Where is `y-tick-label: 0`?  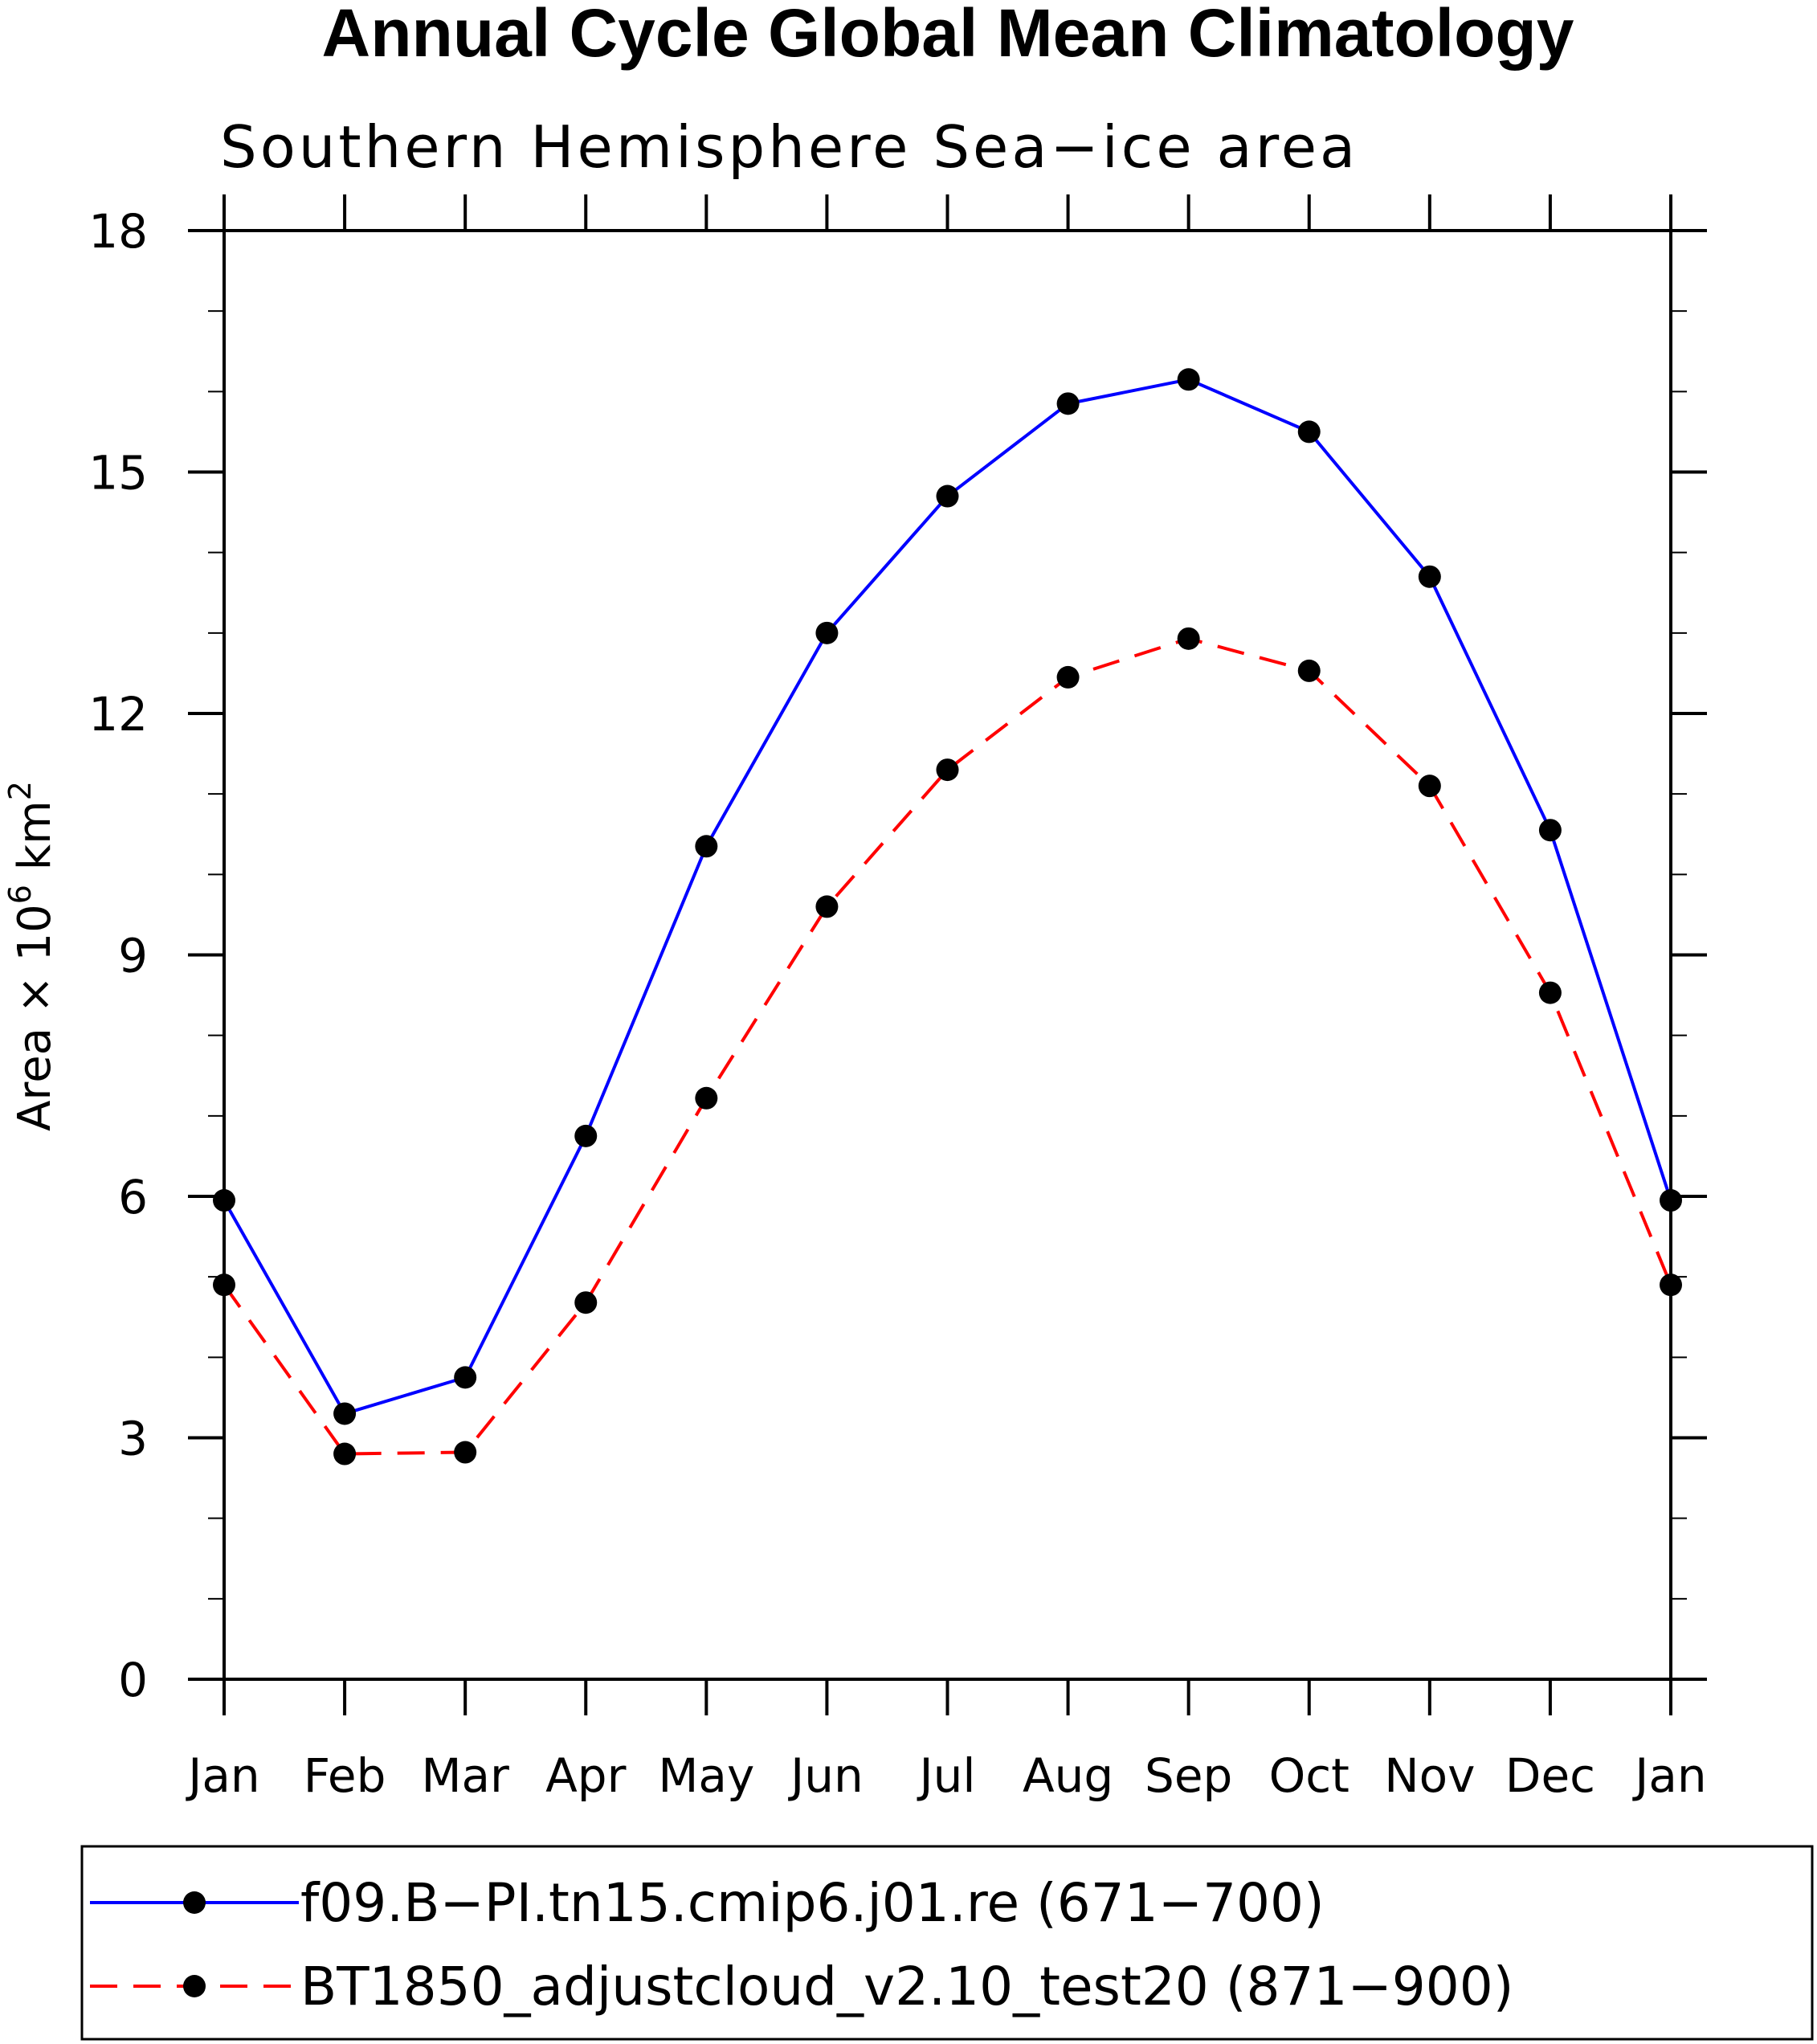 y-tick-label: 0 is located at coordinates (133, 1680).